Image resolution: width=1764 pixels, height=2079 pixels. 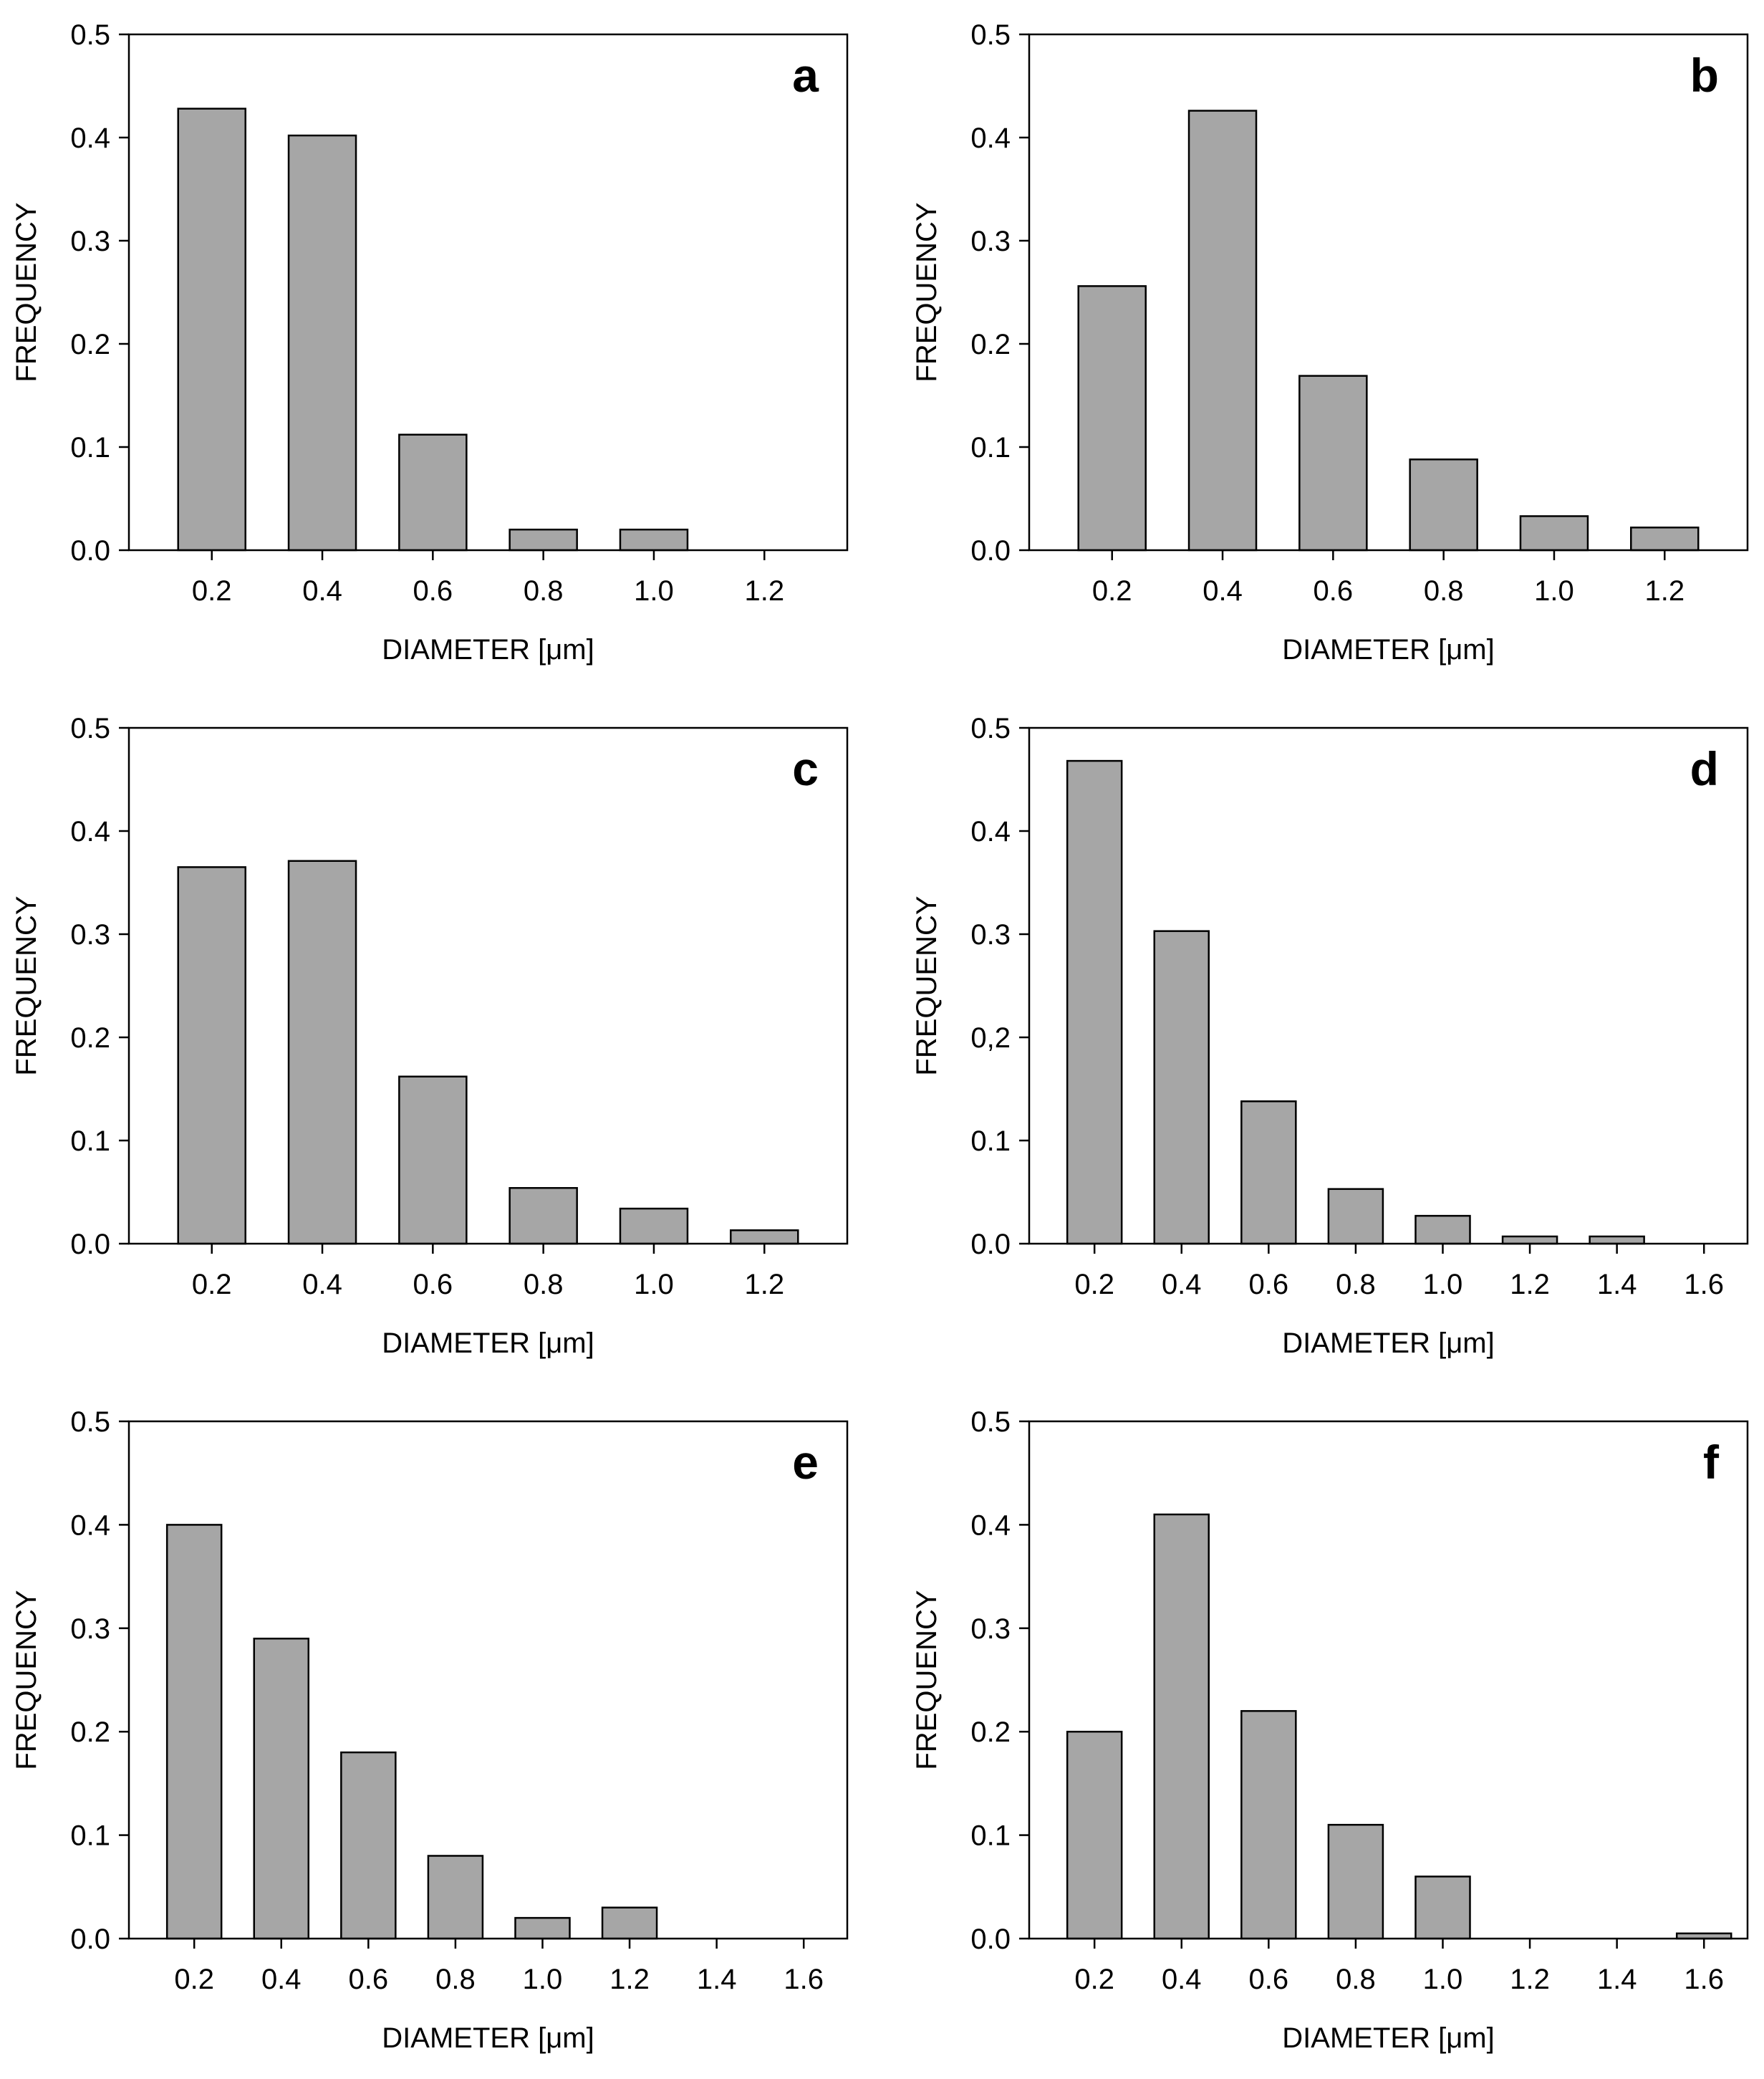 What do you see at coordinates (1711, 1462) in the screenshot?
I see `panel-label: f` at bounding box center [1711, 1462].